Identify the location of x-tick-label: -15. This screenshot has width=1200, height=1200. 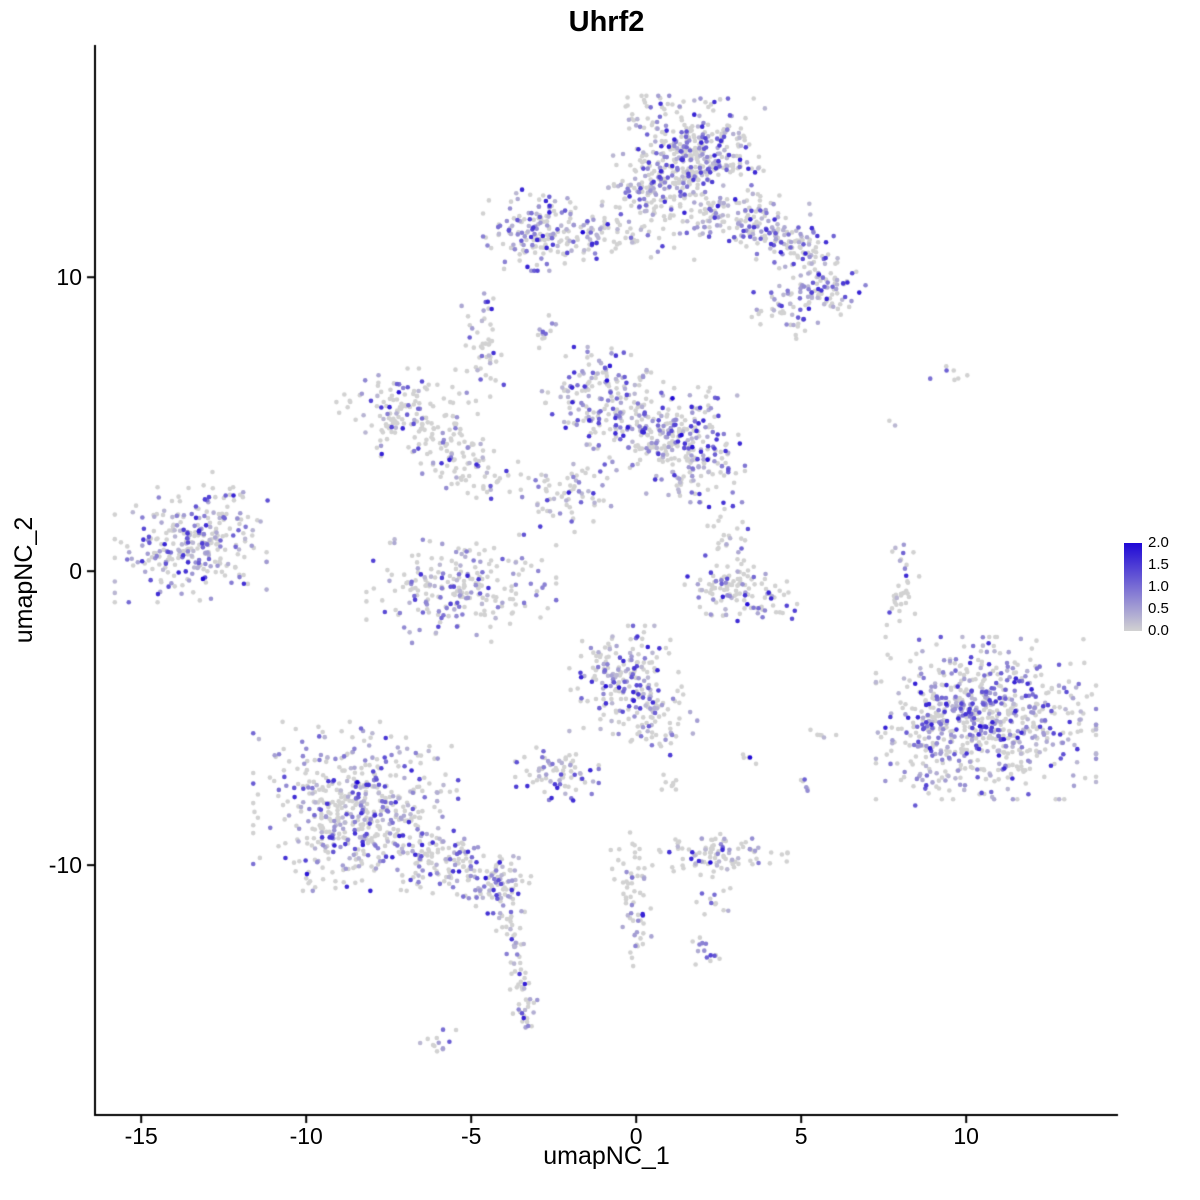
(141, 1136).